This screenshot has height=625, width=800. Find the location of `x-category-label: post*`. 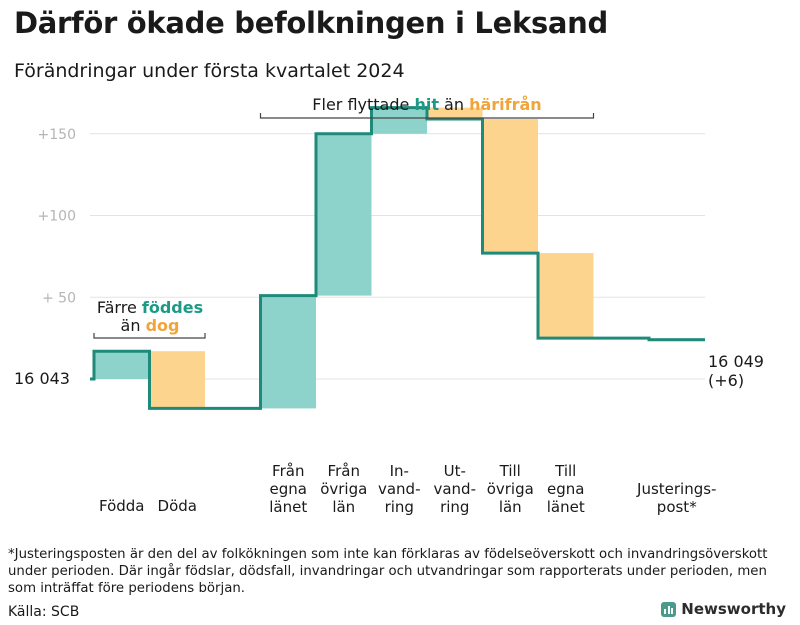

x-category-label: post* is located at coordinates (677, 507).